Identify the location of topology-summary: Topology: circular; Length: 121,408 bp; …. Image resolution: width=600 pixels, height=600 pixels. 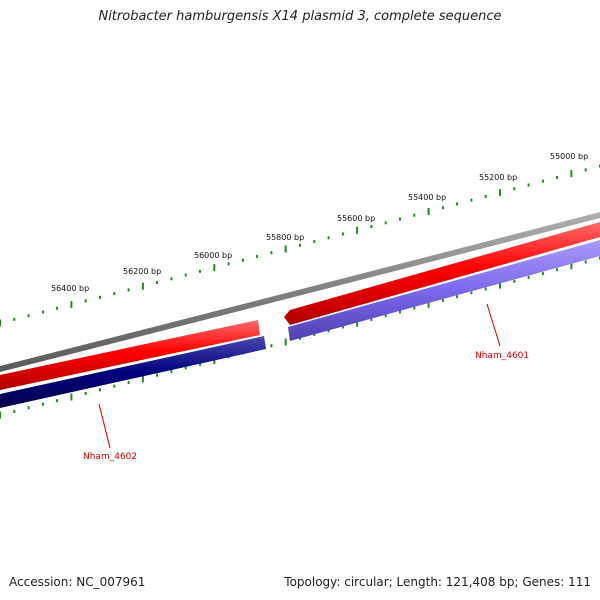
(437, 582).